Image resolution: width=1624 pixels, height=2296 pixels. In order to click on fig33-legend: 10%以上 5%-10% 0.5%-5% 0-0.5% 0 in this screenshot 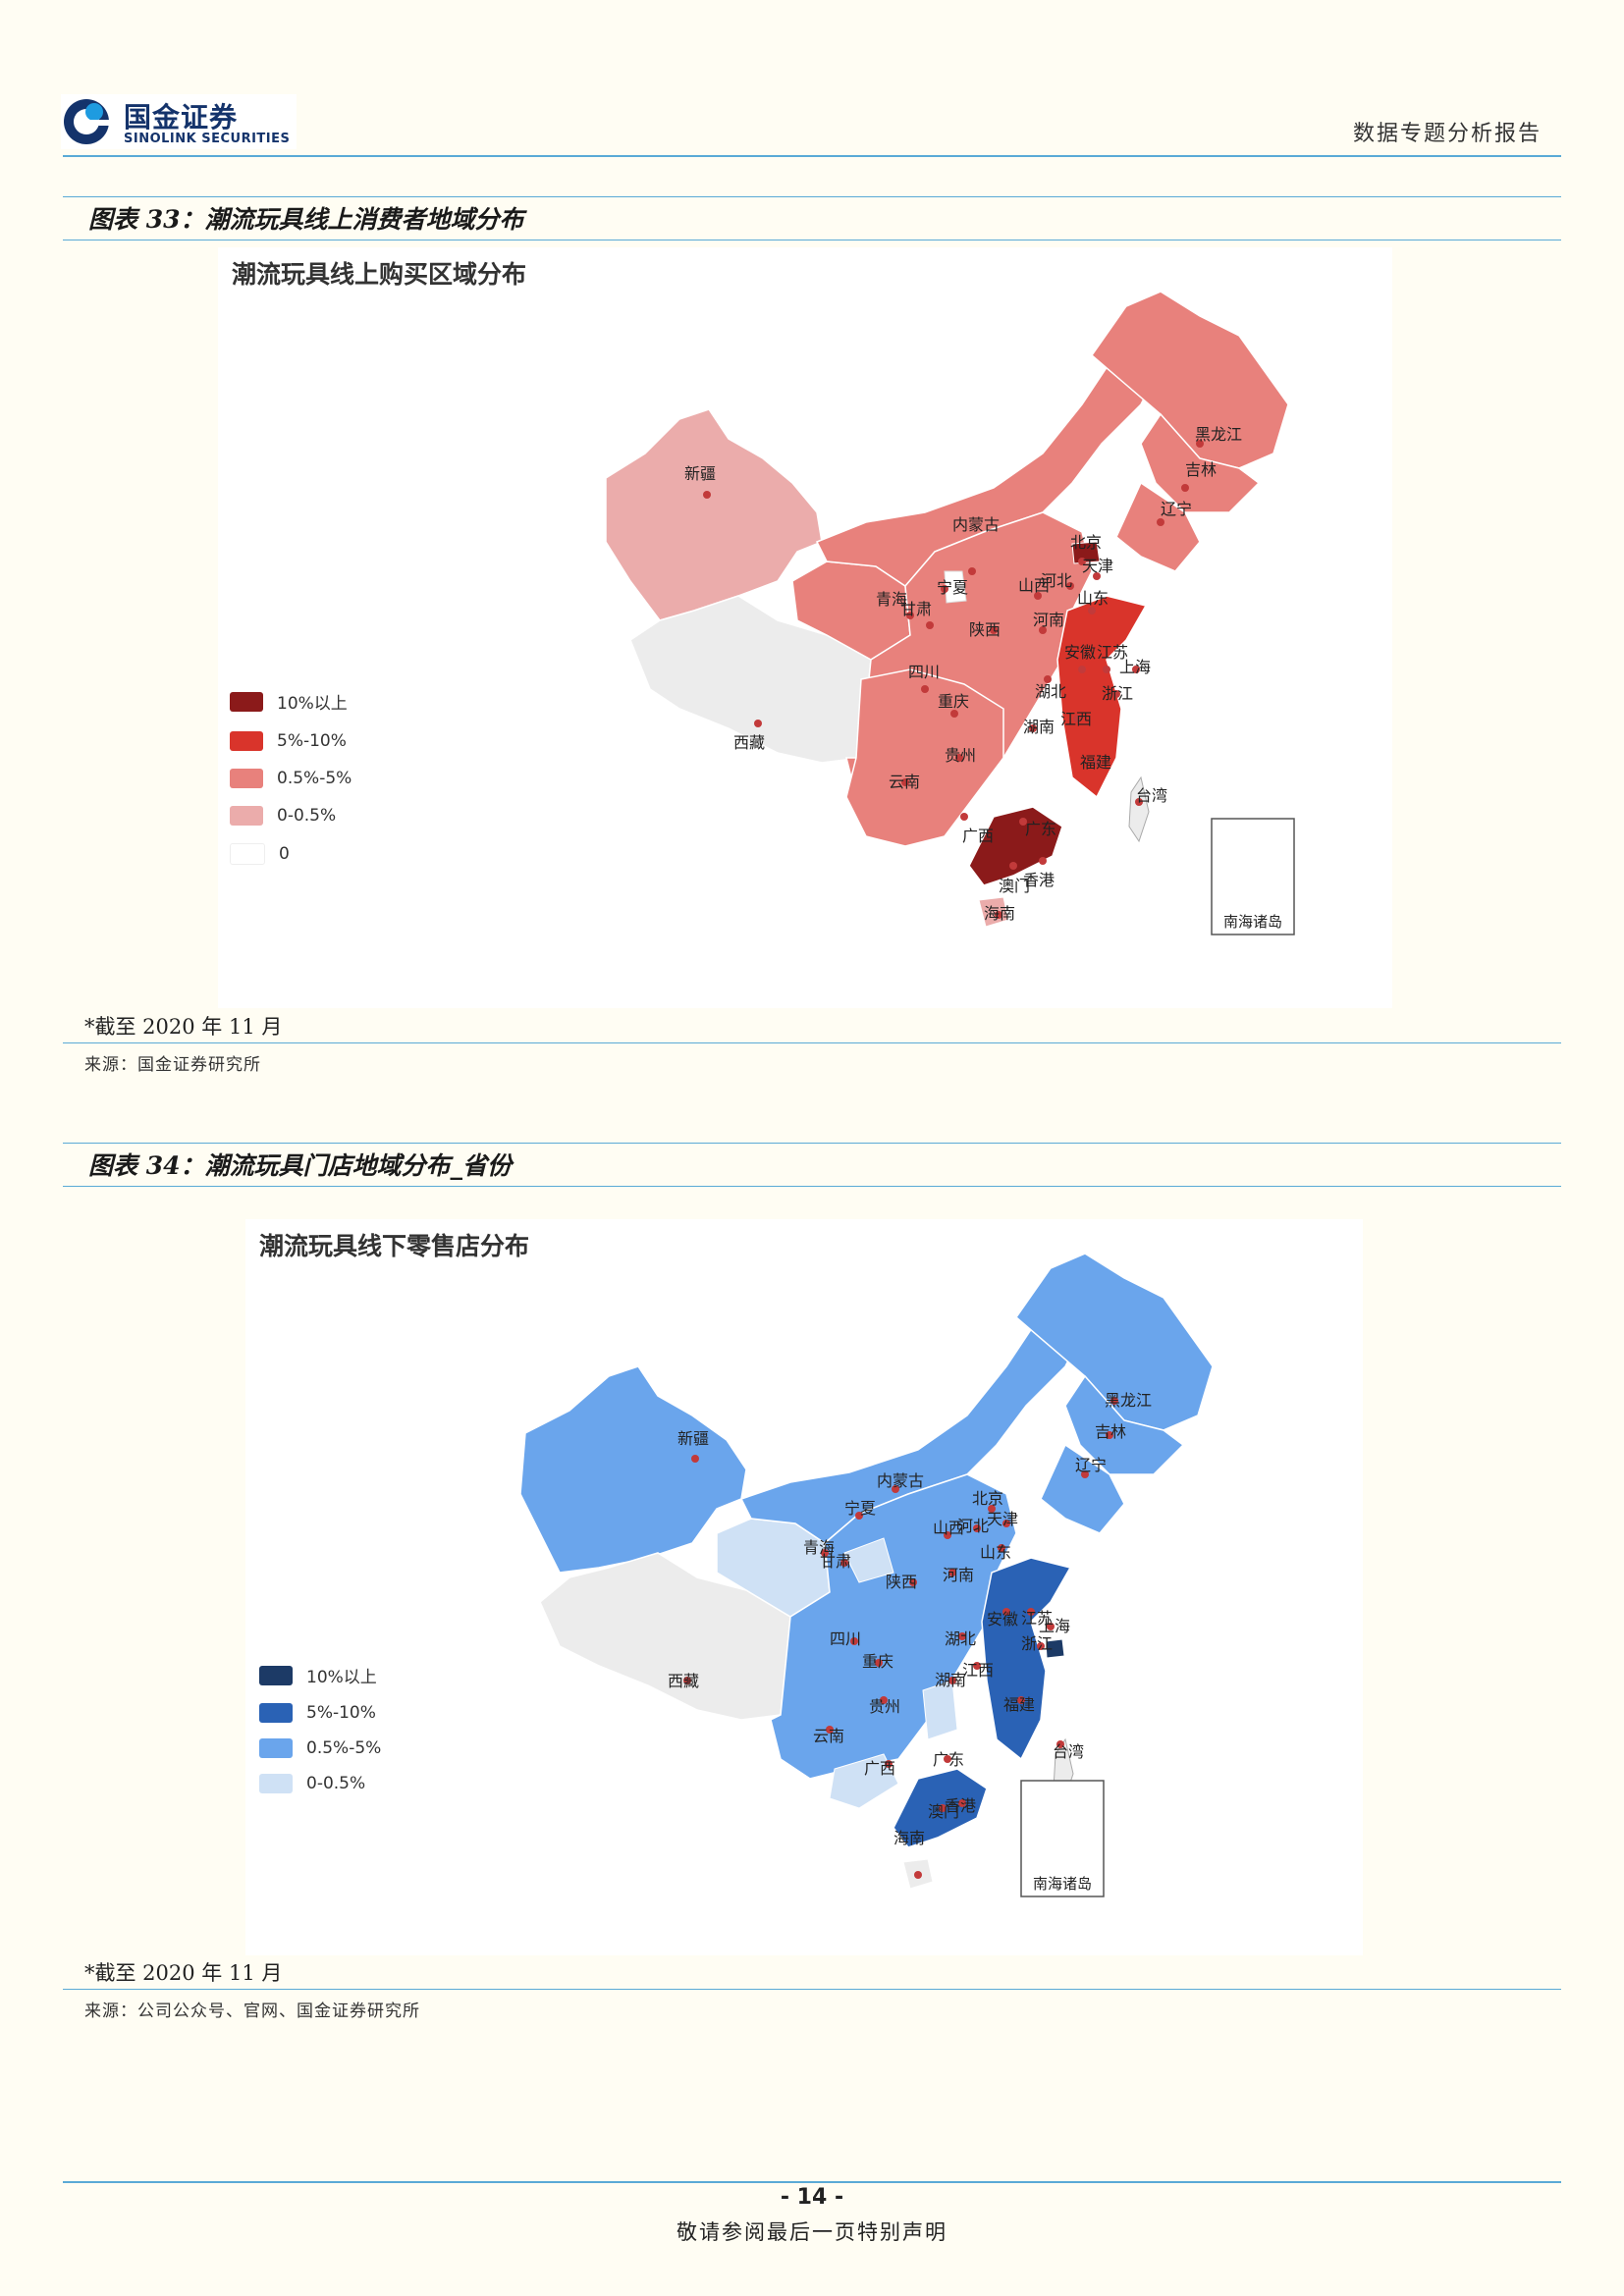, I will do `click(291, 777)`.